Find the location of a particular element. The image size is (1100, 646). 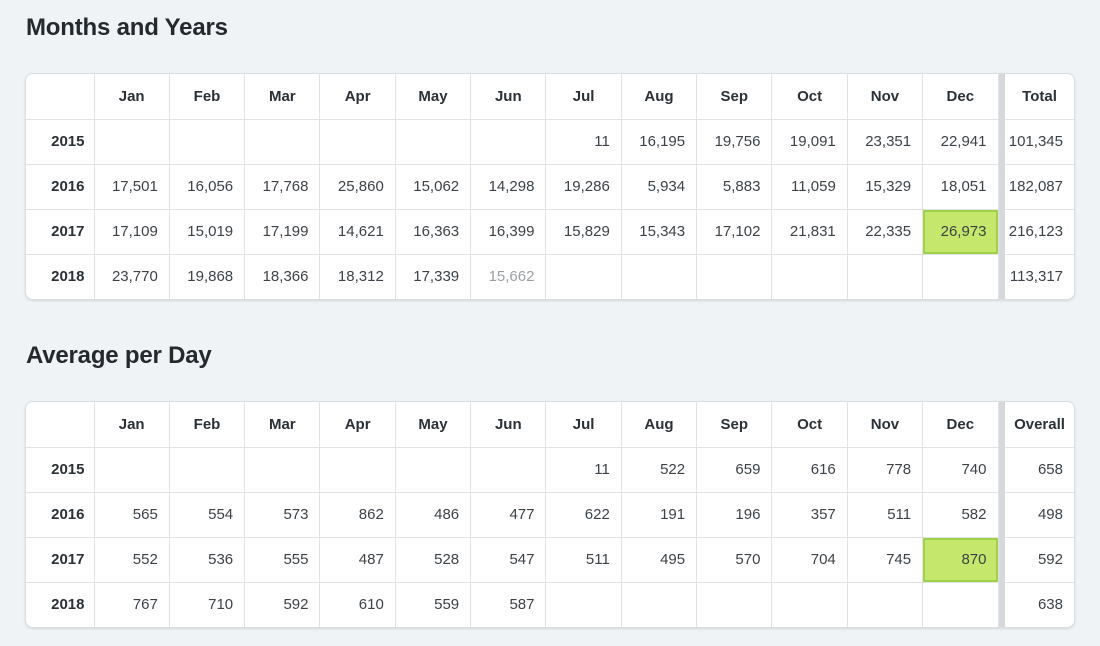

value-cell: 559 is located at coordinates (433, 604).